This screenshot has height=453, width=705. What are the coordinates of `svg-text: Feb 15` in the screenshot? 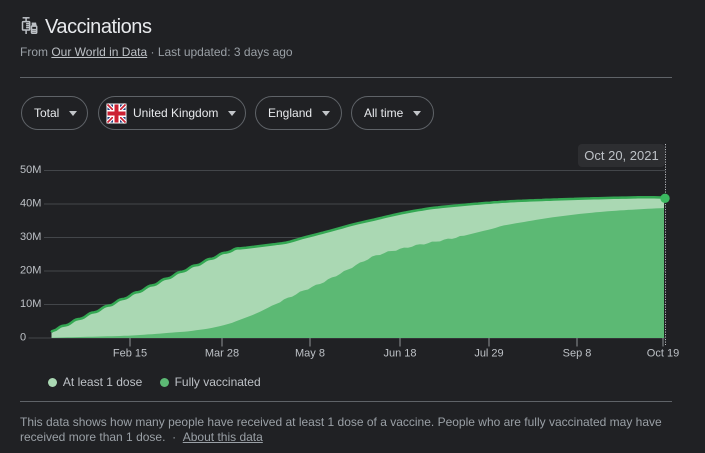 It's located at (130, 354).